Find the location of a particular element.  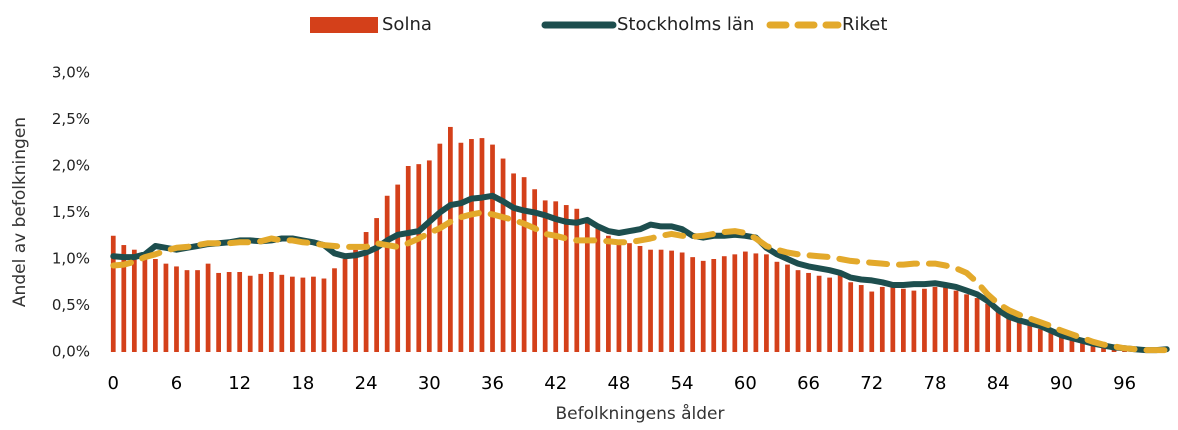

y-tick-label: 1,5% is located at coordinates (71, 212).